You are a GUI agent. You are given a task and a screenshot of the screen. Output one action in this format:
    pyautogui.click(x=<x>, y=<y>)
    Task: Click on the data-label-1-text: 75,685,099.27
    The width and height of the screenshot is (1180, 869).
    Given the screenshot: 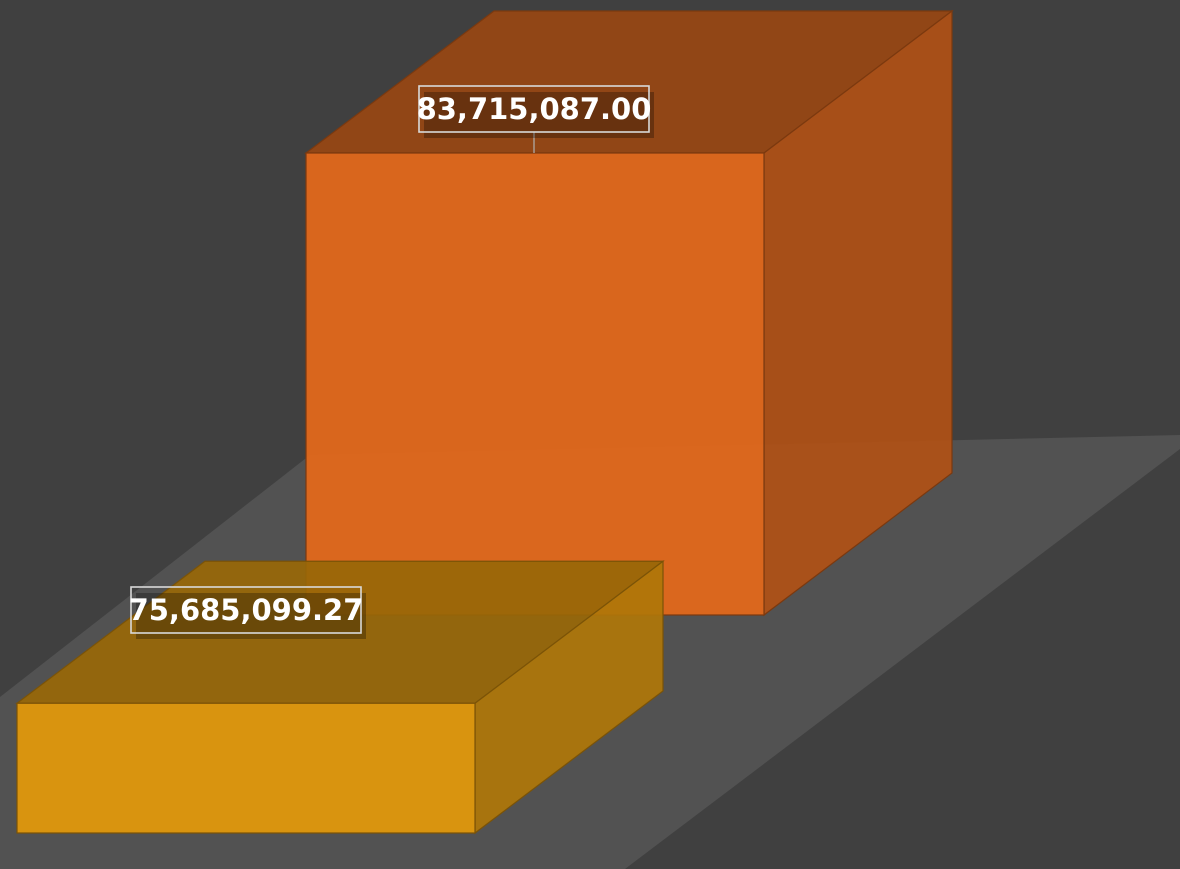 What is the action you would take?
    pyautogui.click(x=246, y=610)
    